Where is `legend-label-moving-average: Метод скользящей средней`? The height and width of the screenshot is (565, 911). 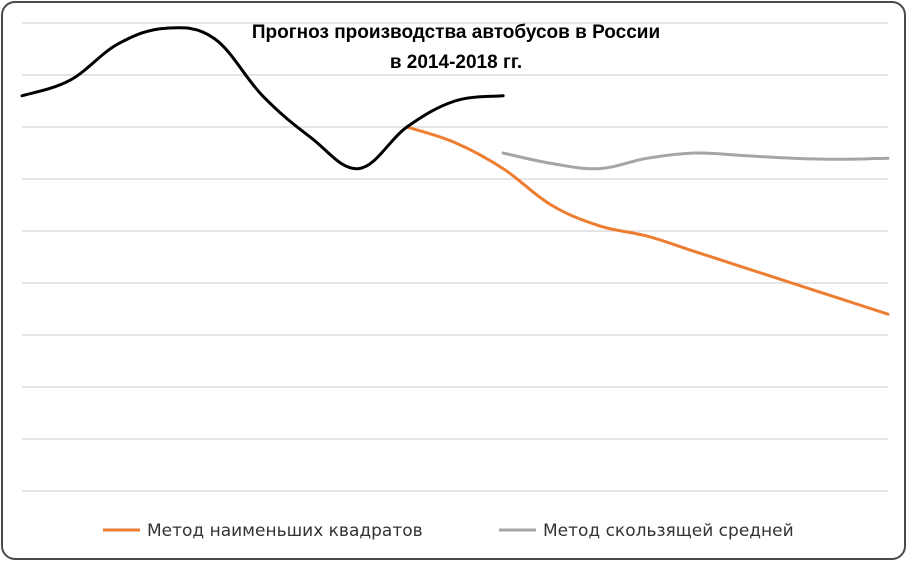
legend-label-moving-average: Метод скользящей средней is located at coordinates (668, 531).